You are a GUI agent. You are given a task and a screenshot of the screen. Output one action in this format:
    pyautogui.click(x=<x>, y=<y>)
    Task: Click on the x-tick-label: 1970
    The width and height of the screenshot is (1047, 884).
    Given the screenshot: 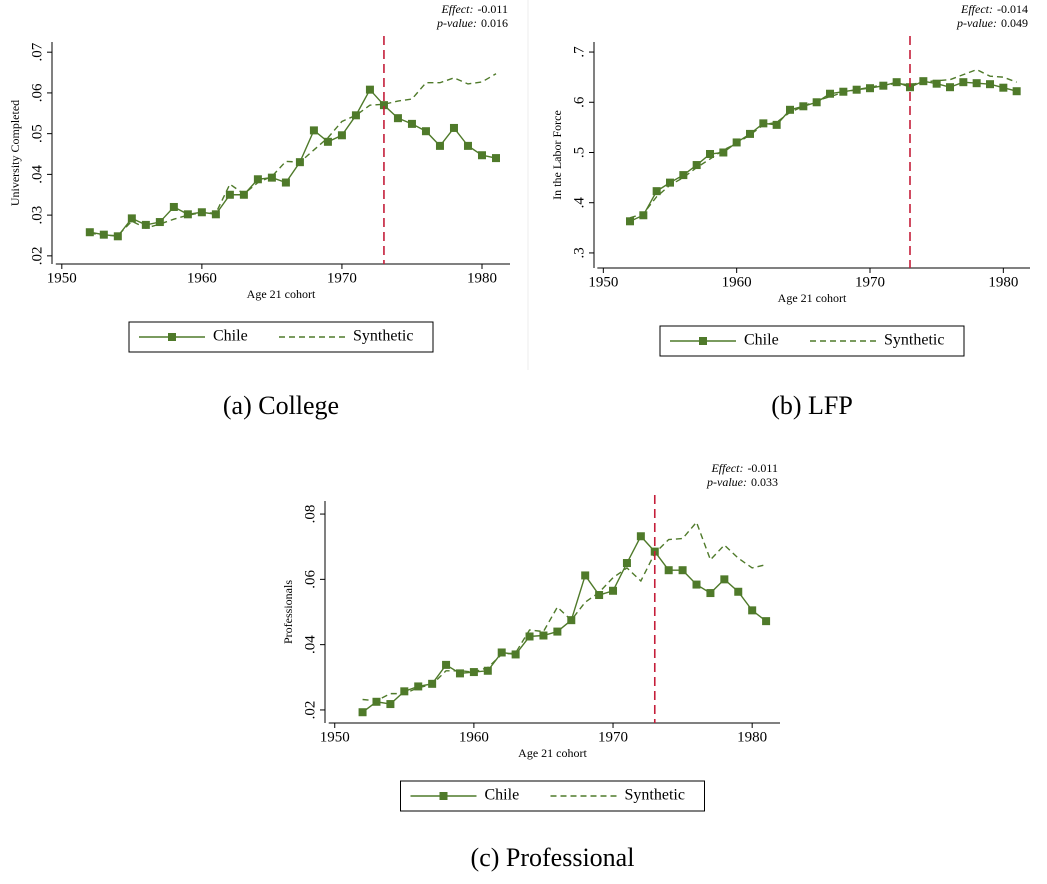 What is the action you would take?
    pyautogui.click(x=613, y=737)
    